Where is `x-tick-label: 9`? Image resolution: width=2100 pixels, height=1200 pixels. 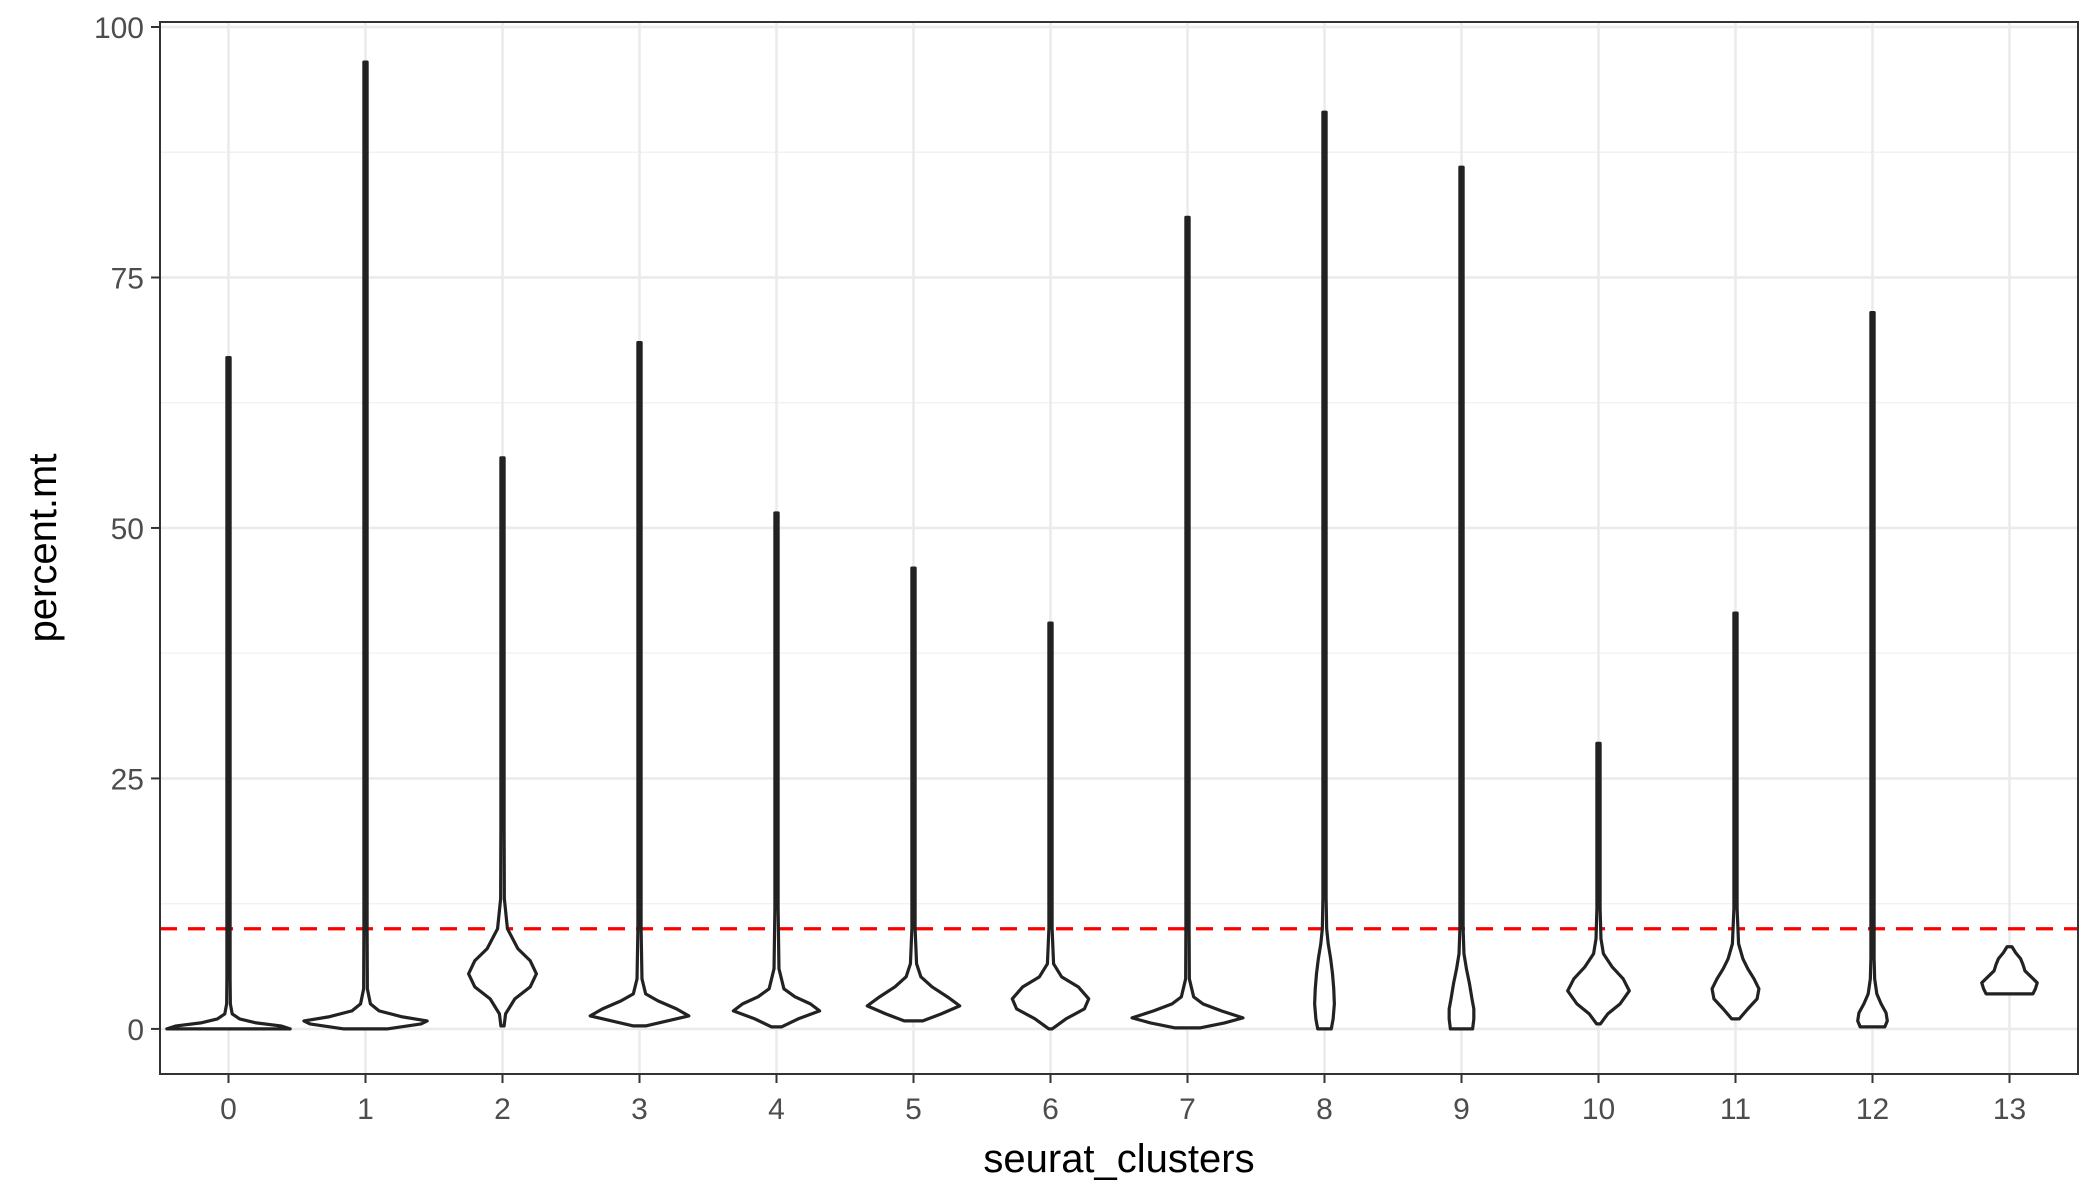 x-tick-label: 9 is located at coordinates (1461, 1109).